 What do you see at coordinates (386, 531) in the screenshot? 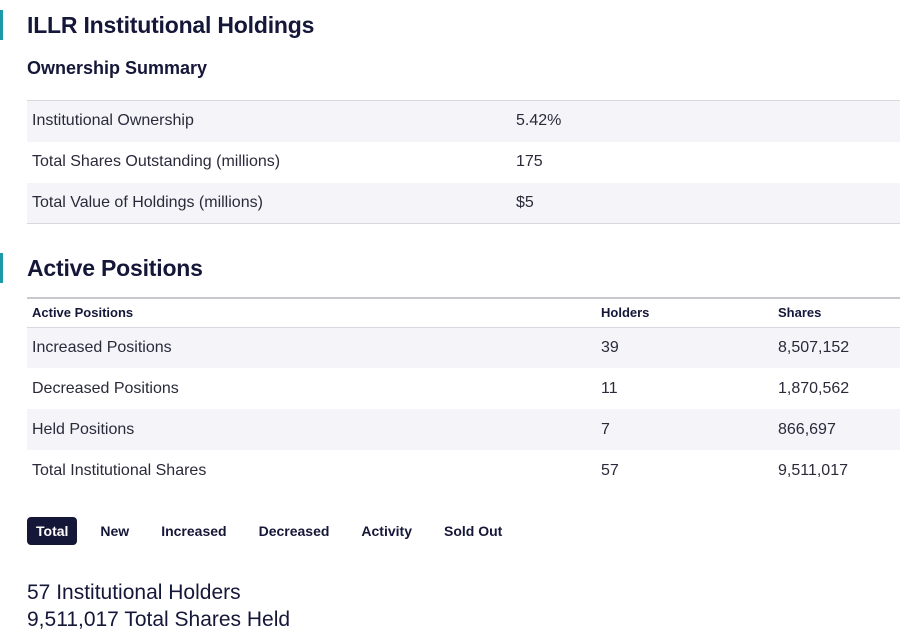
I see `tab-activity: Activity` at bounding box center [386, 531].